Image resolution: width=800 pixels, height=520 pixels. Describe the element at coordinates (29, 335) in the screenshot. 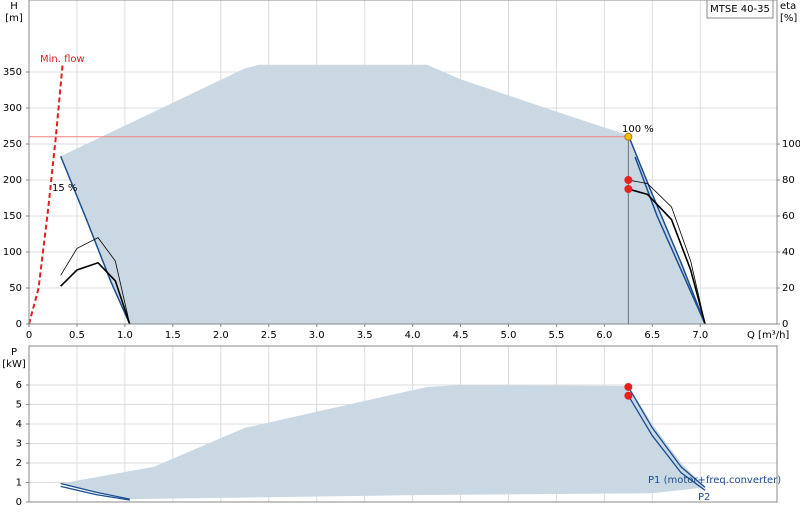

I see `x-tick-label: 0` at that location.